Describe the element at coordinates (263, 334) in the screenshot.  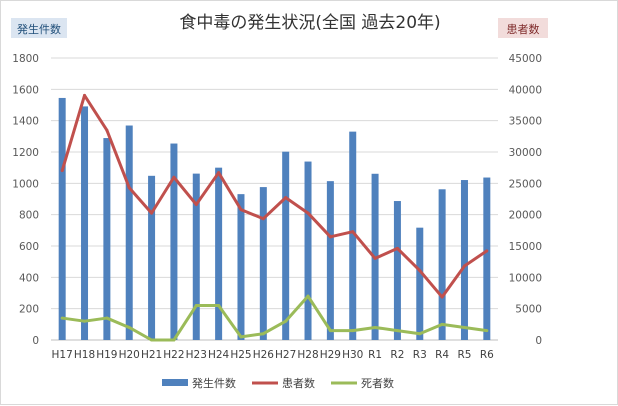
I see `series-2-point-H26` at that location.